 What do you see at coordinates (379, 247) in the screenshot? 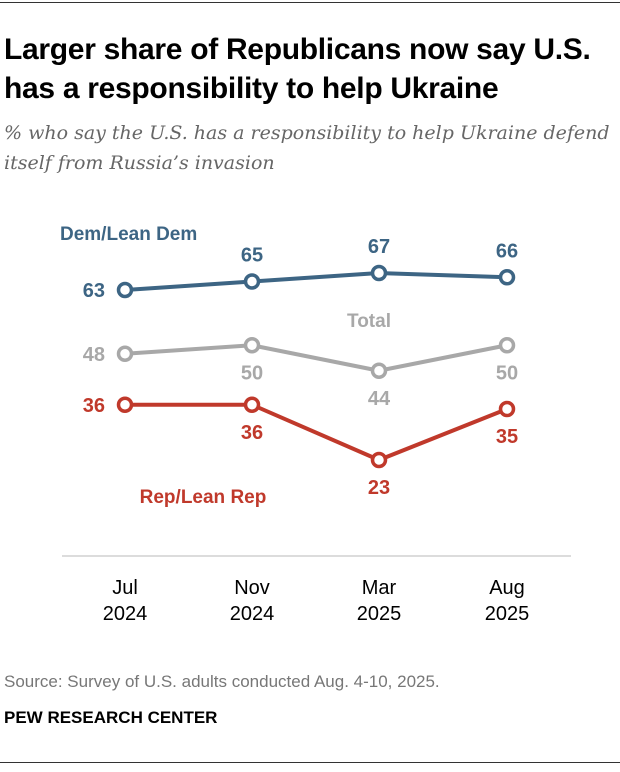
I see `data-label: 67` at bounding box center [379, 247].